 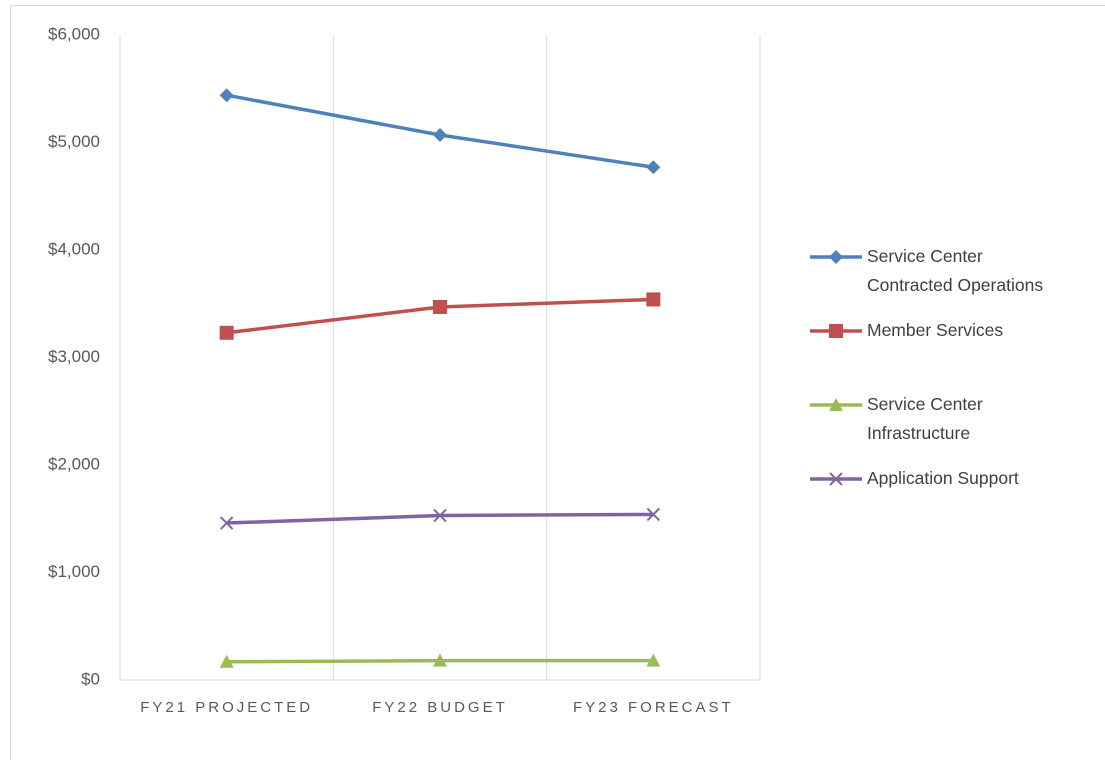 What do you see at coordinates (74, 141) in the screenshot?
I see `y-tick-label: $5,000` at bounding box center [74, 141].